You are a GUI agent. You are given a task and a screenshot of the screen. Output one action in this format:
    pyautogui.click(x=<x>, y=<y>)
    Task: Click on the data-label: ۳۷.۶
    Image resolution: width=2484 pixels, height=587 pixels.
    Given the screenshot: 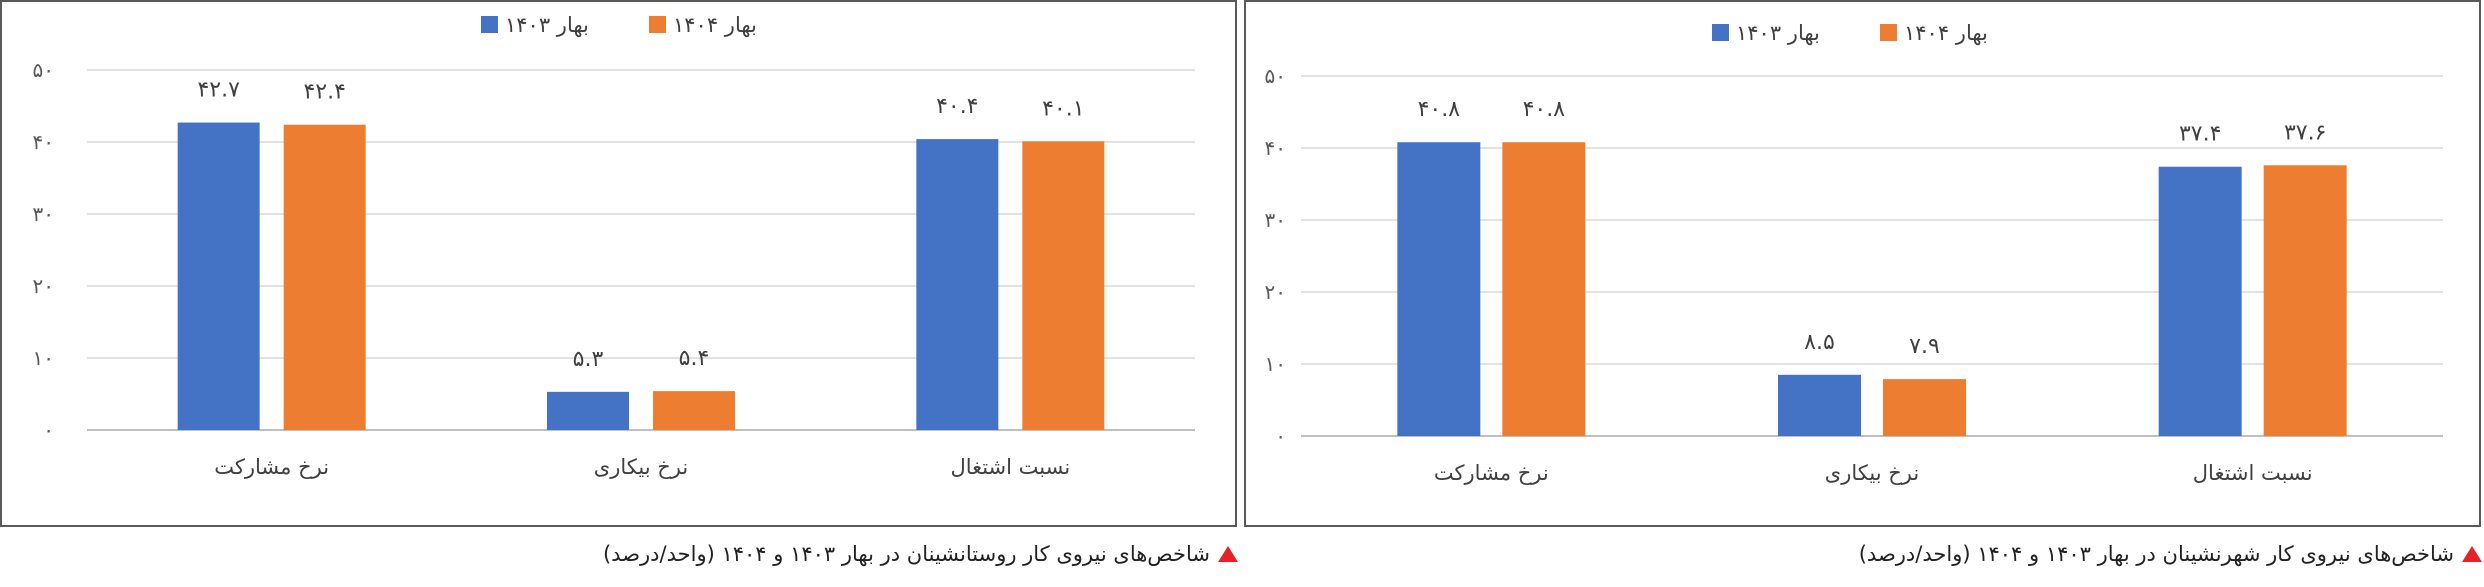 What is the action you would take?
    pyautogui.click(x=2305, y=132)
    